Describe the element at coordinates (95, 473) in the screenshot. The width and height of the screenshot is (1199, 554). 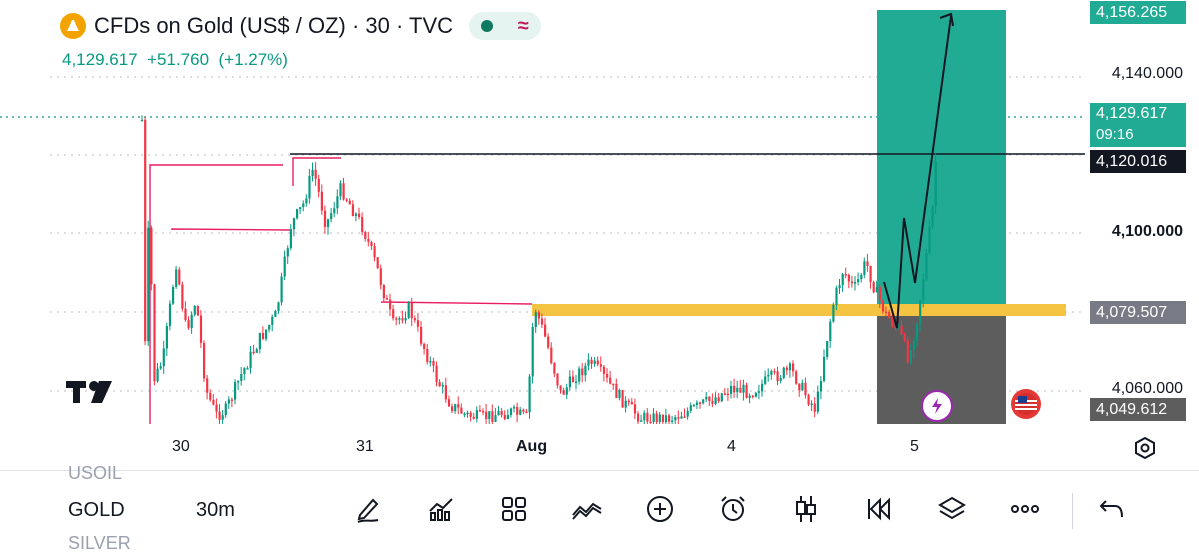
I see `symbol-prev: USOIL` at that location.